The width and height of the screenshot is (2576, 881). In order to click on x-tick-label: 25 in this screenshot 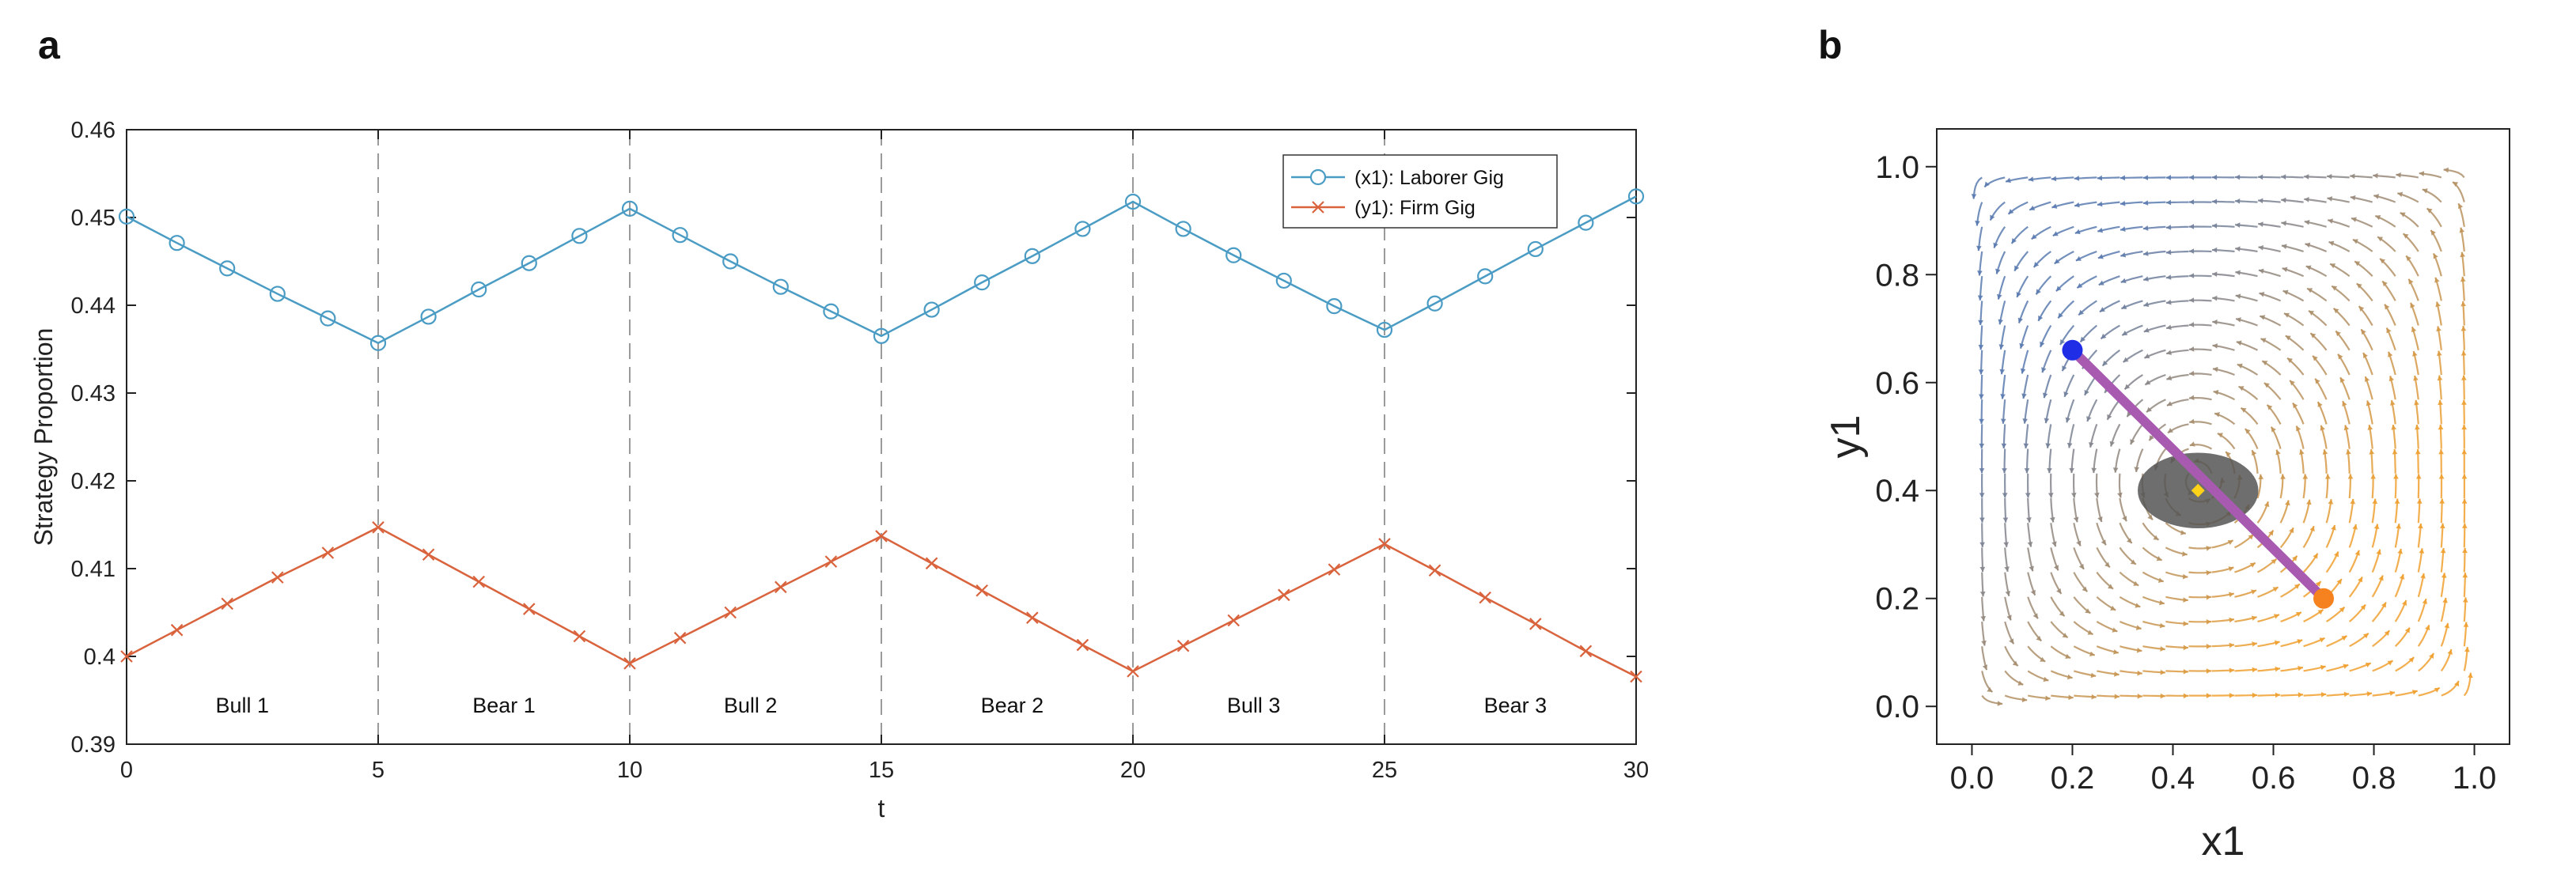, I will do `click(1384, 770)`.